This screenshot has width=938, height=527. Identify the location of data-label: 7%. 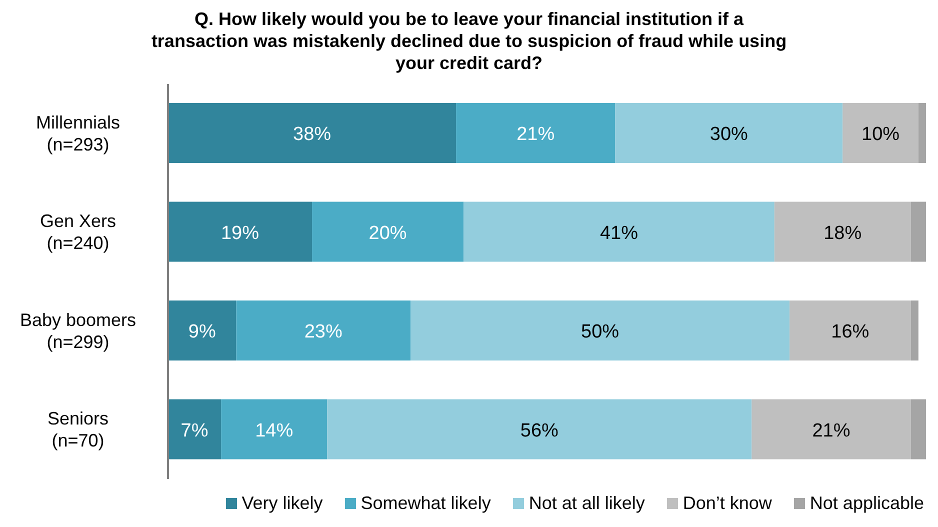
(194, 431).